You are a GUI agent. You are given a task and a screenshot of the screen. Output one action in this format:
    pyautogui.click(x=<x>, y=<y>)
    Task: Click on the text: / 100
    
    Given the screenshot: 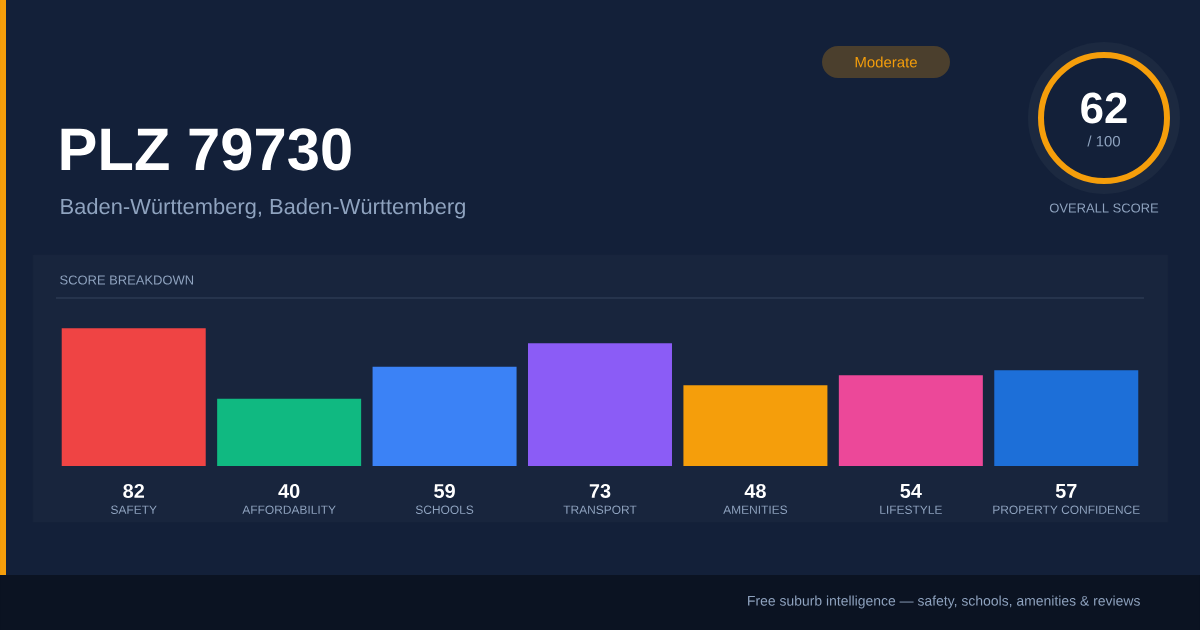 What is the action you would take?
    pyautogui.click(x=1104, y=141)
    